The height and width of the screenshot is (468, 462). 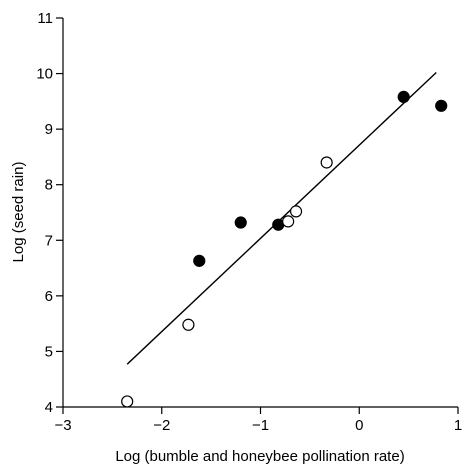 I want to click on x-tick-label: −1, so click(x=260, y=425).